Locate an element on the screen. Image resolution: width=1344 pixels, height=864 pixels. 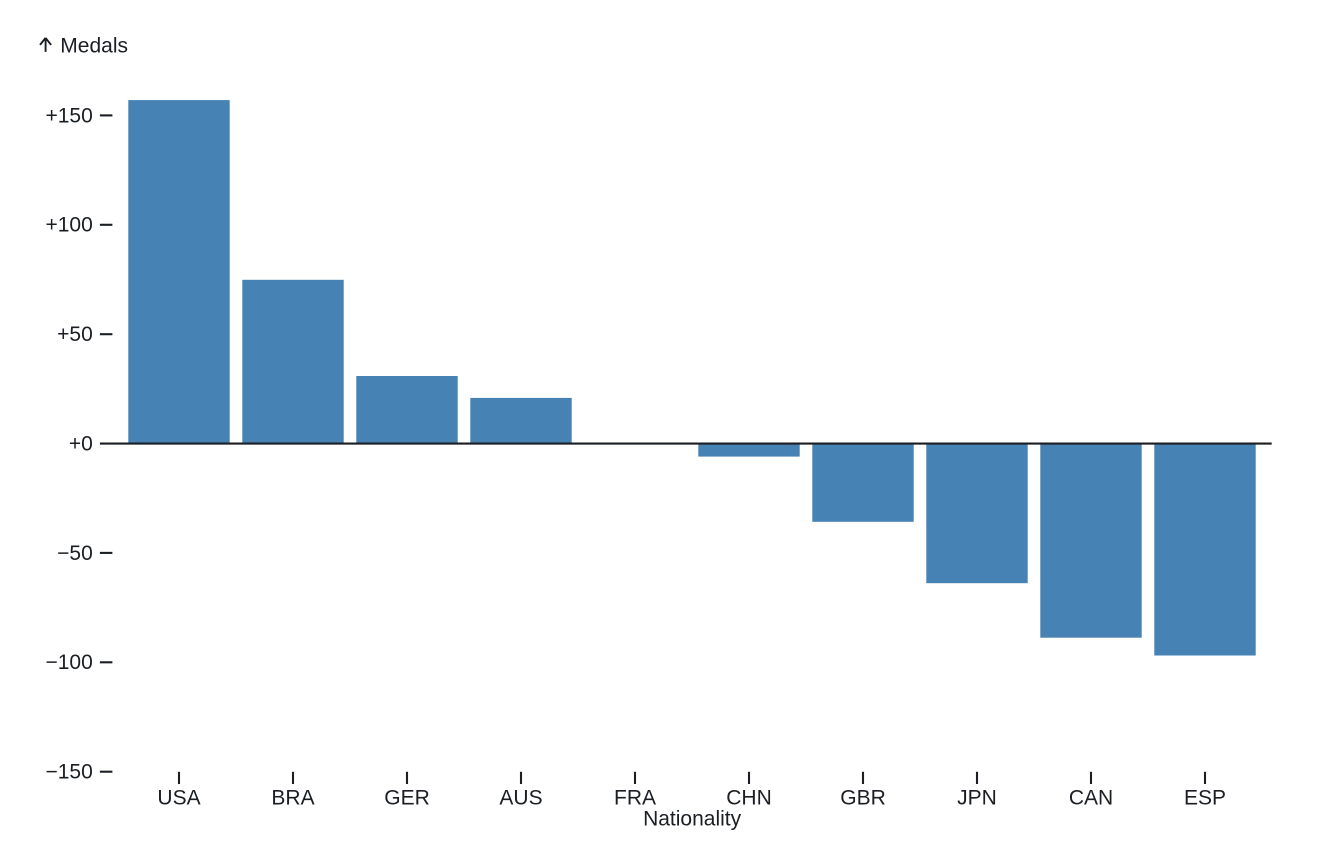
svg-text: −50 is located at coordinates (75, 553).